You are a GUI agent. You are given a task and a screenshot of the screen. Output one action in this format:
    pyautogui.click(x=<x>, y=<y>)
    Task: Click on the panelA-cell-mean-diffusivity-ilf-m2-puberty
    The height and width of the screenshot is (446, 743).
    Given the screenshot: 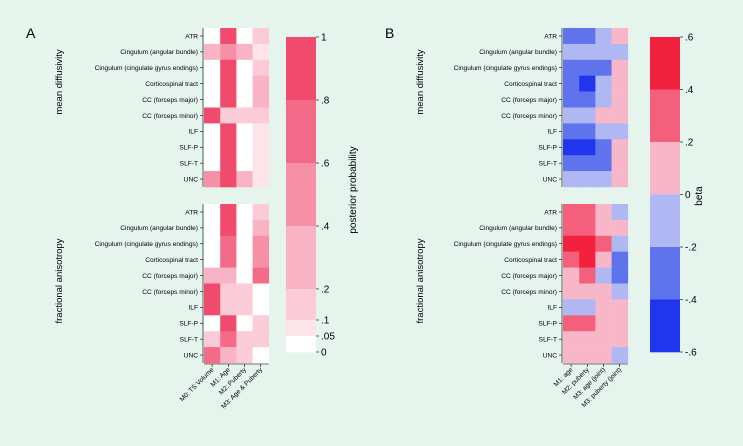 What is the action you would take?
    pyautogui.click(x=244, y=131)
    